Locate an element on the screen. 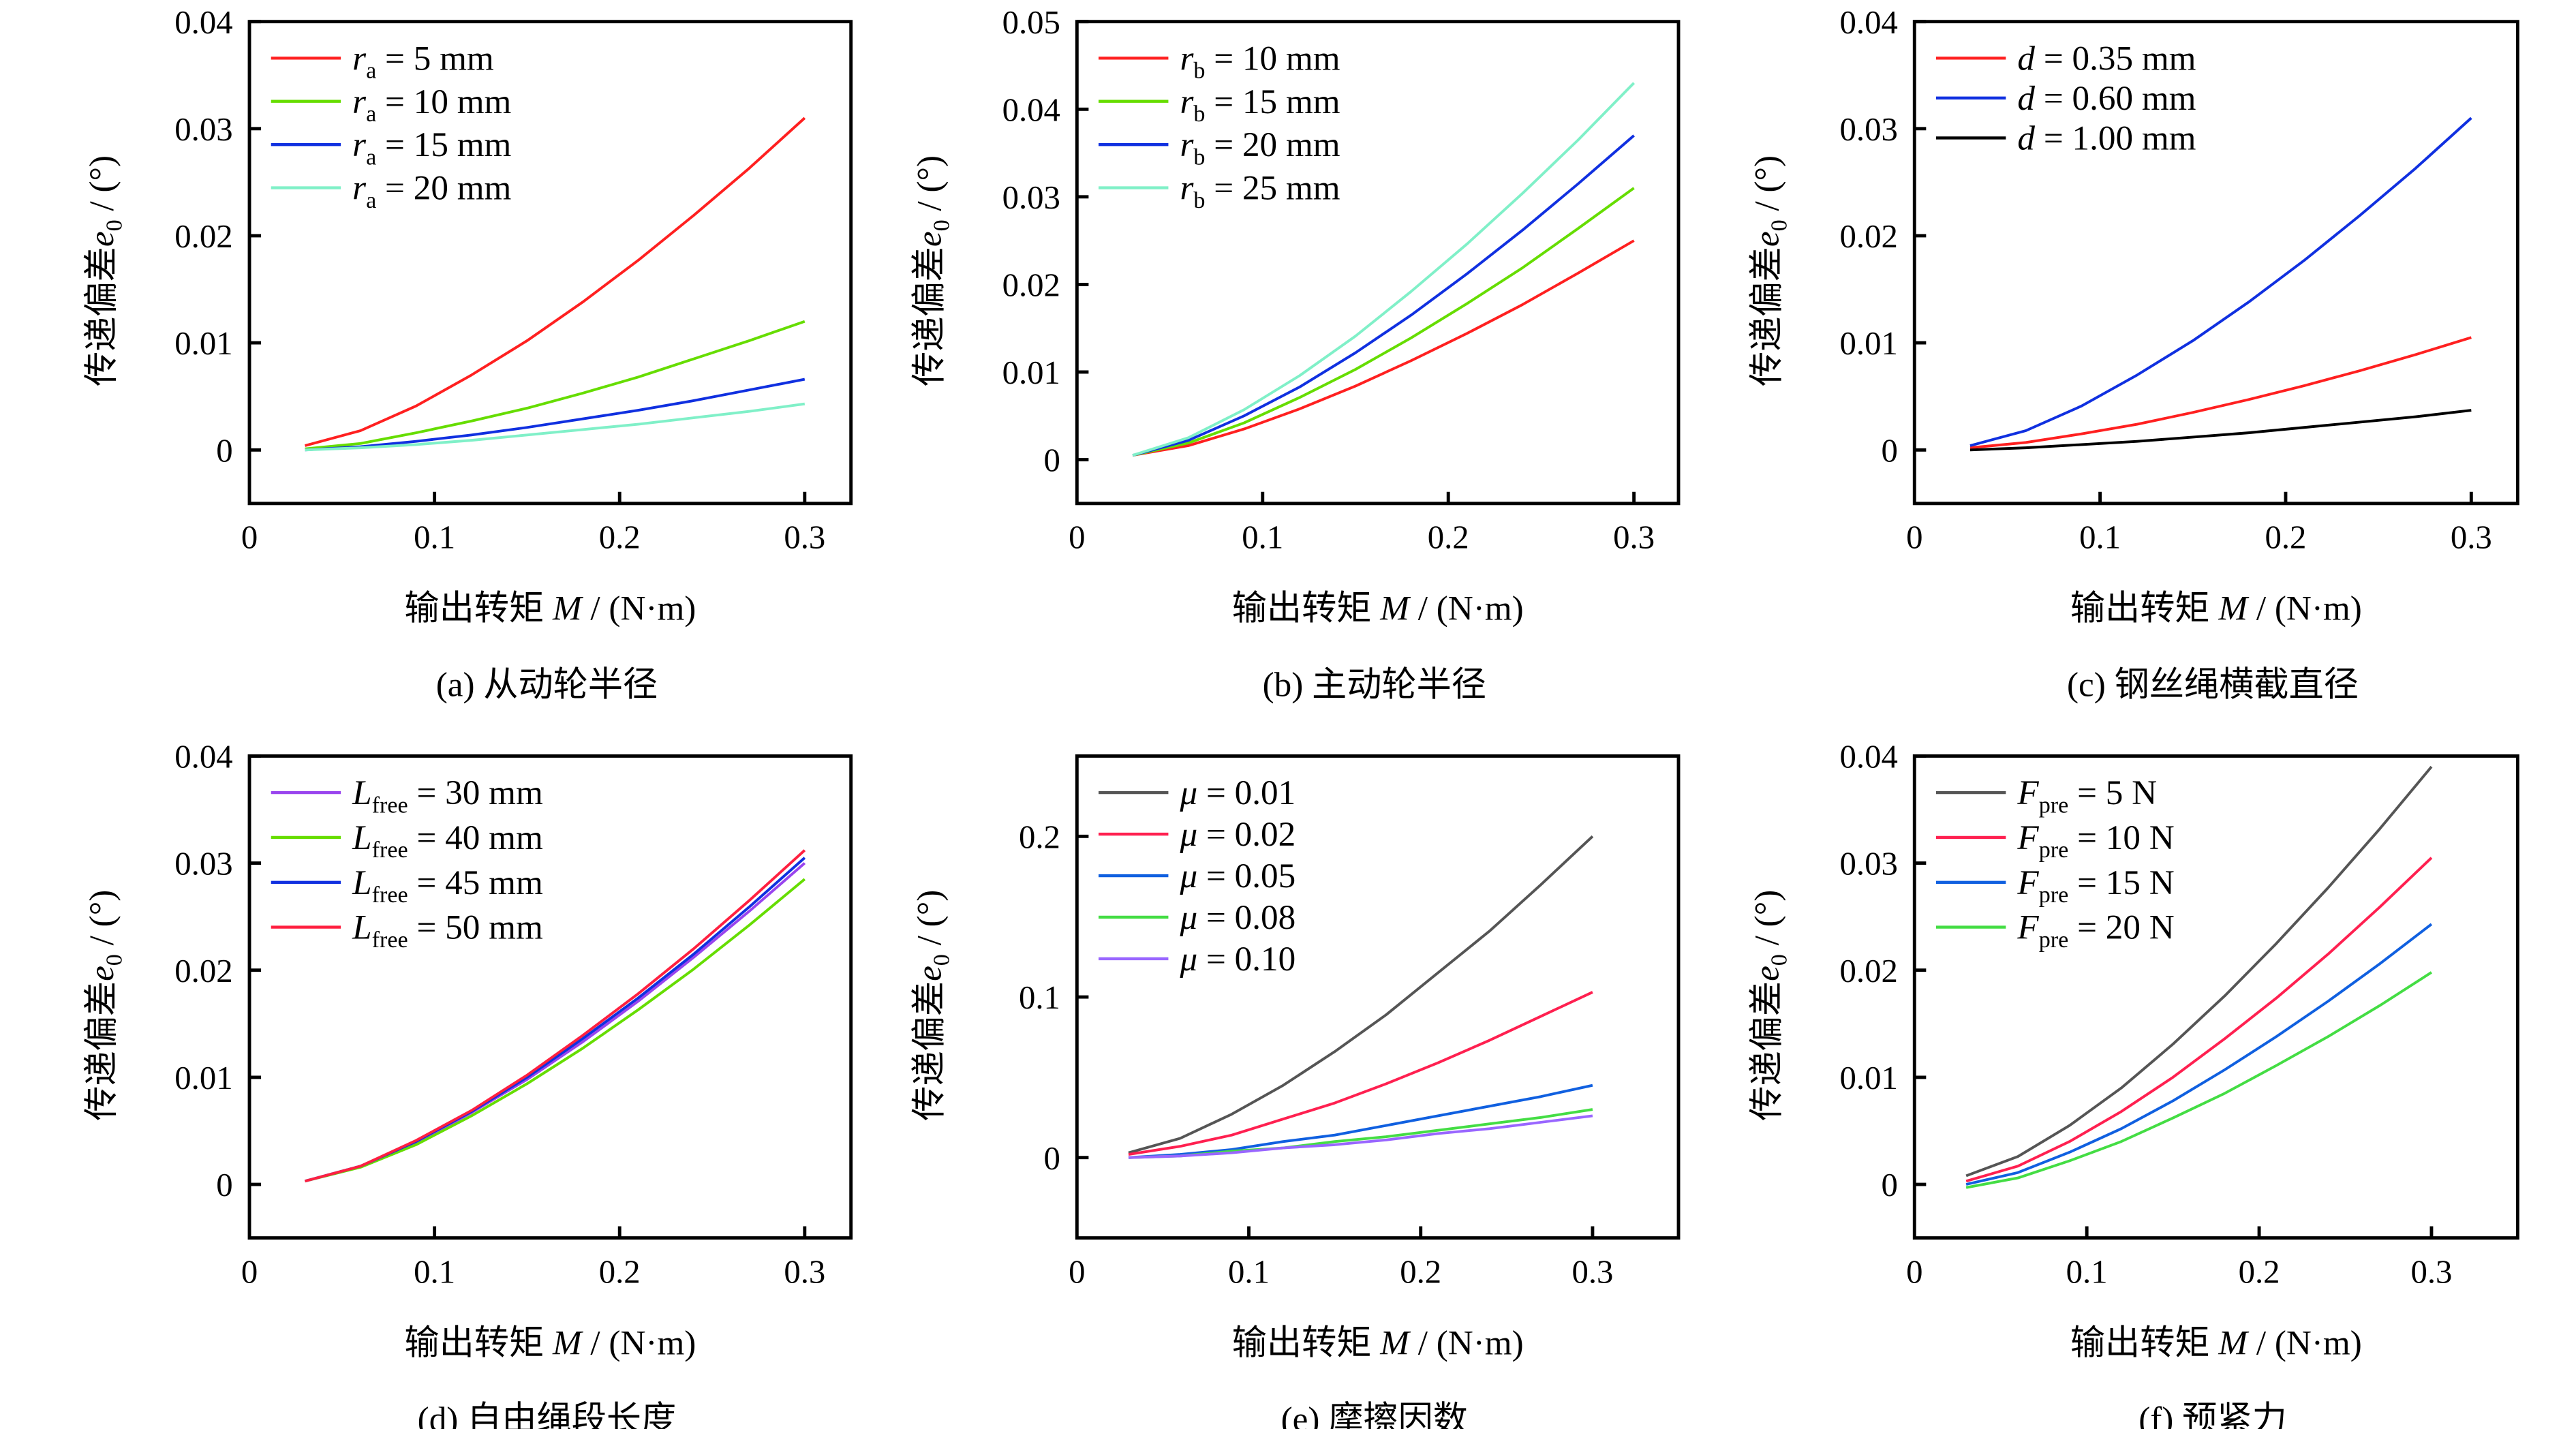 This screenshot has height=1429, width=2576. legend-entry: Lfree = 50 mm is located at coordinates (448, 931).